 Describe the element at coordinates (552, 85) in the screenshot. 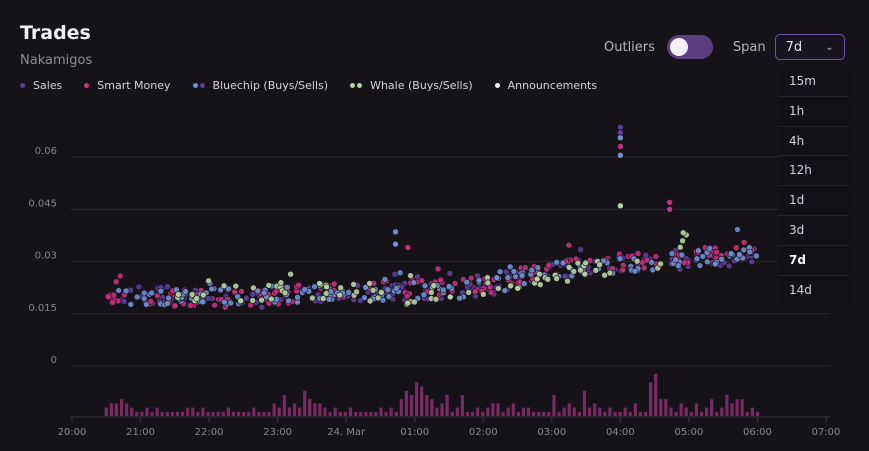

I see `legend-label-announcements: Announcements` at that location.